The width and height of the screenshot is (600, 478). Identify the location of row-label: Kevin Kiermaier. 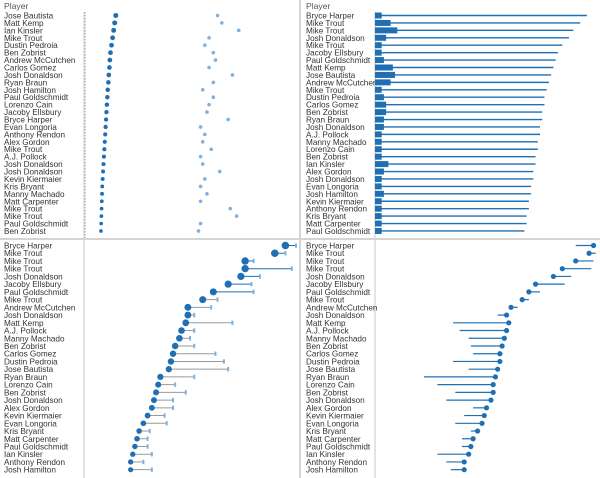
(335, 416).